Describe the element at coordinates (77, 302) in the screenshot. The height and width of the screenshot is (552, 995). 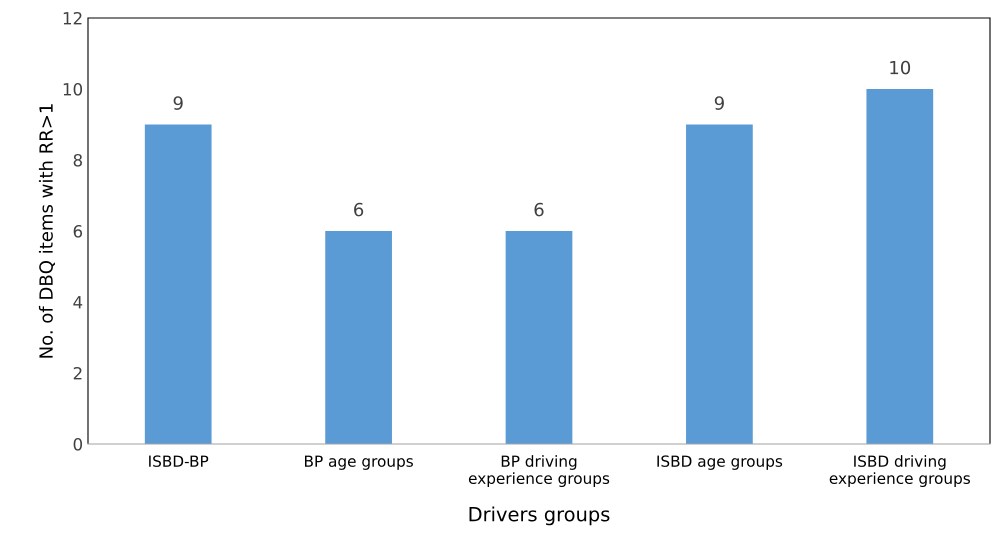
I see `y-tick-label: 4` at that location.